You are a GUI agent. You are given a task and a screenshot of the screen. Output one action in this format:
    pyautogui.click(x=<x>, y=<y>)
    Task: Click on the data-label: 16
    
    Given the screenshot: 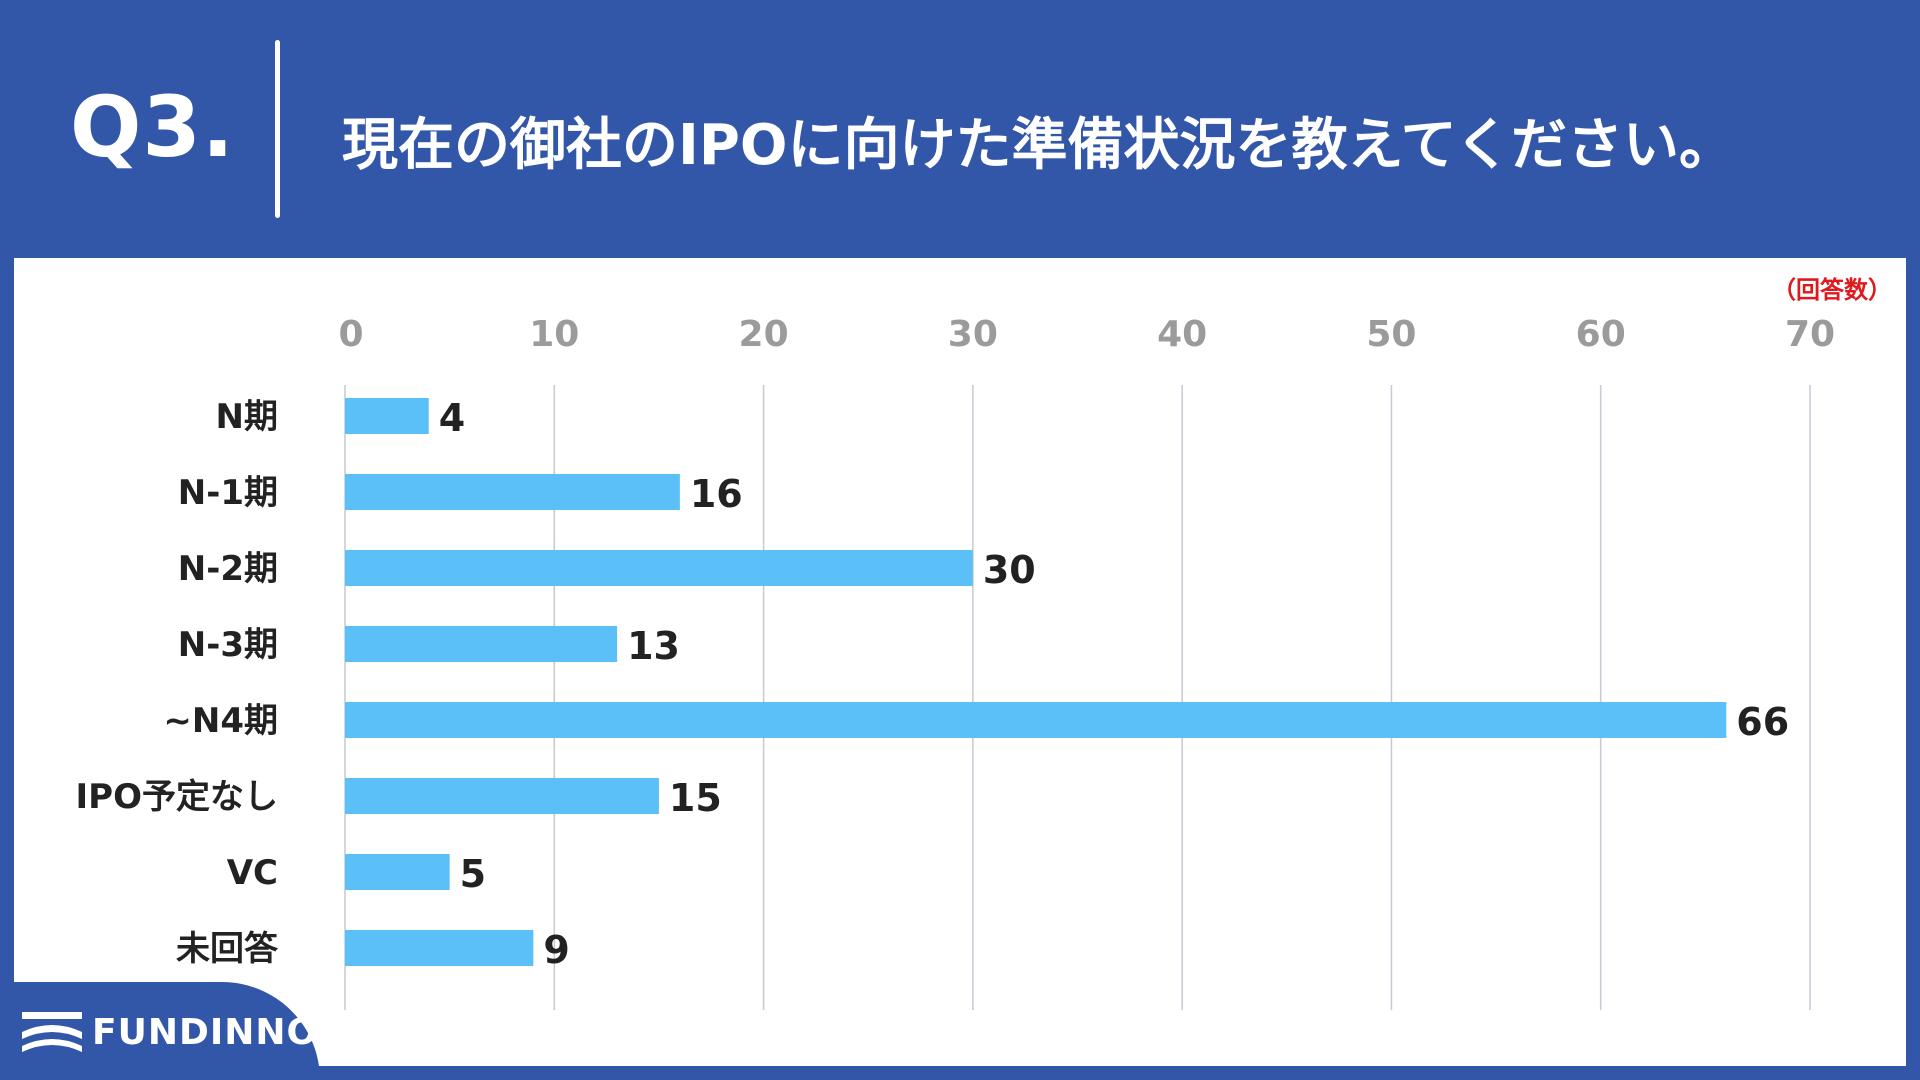 What is the action you would take?
    pyautogui.click(x=716, y=494)
    